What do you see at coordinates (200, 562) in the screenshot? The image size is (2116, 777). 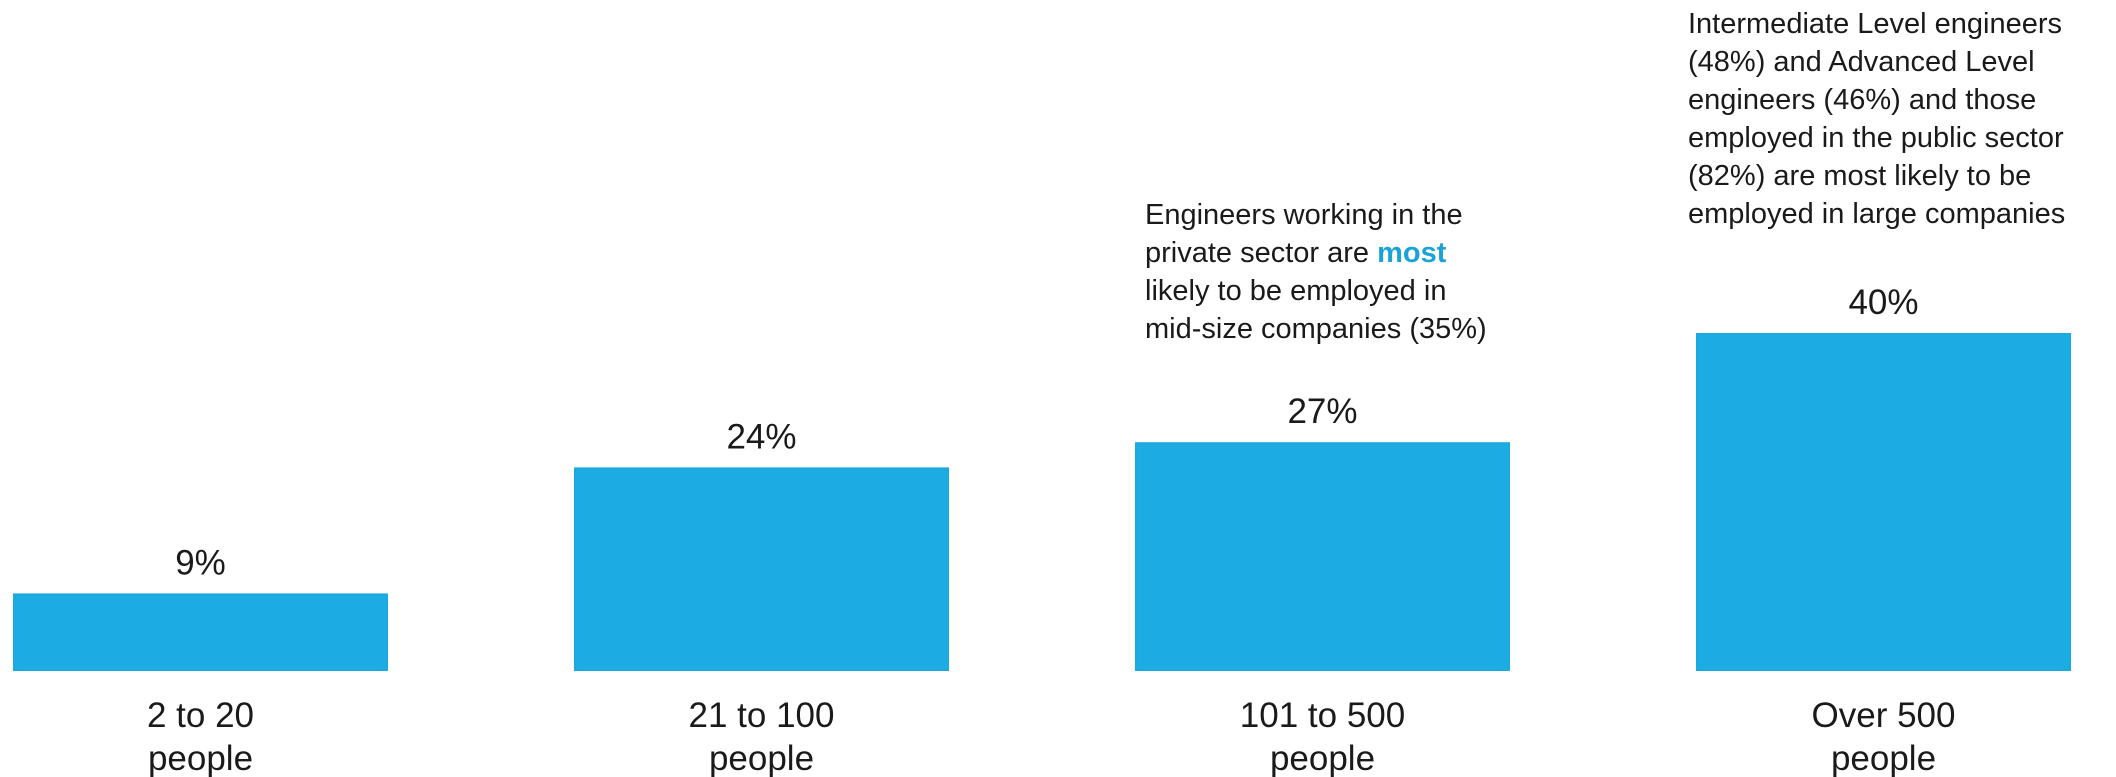 I see `value-label-2-to-20-people: 9%` at bounding box center [200, 562].